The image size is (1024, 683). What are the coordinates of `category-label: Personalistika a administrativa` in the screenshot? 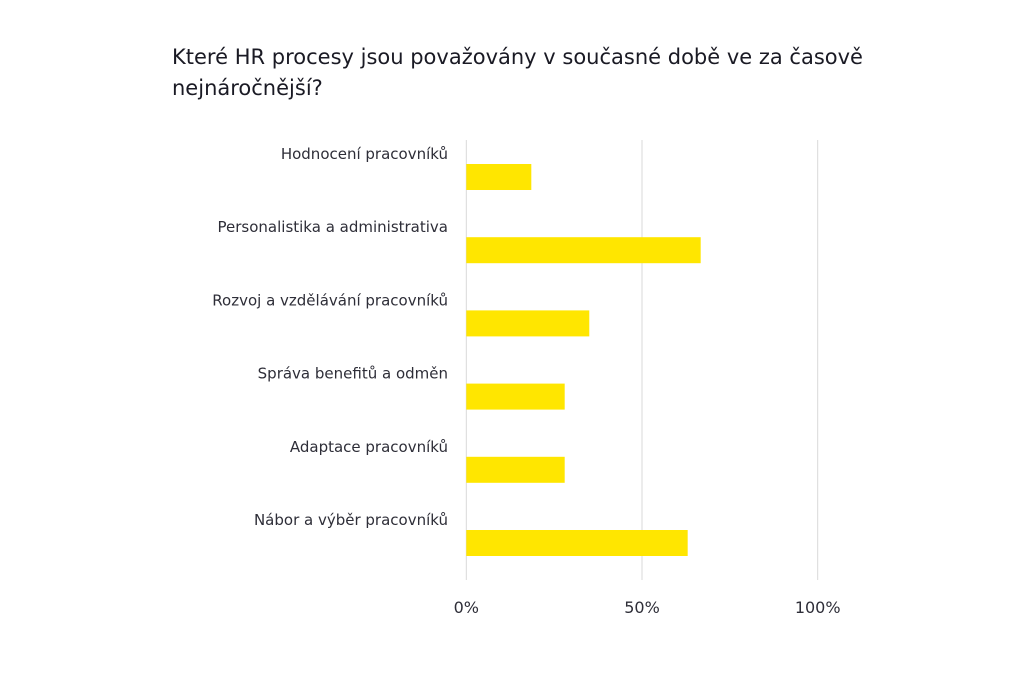 It's located at (333, 227).